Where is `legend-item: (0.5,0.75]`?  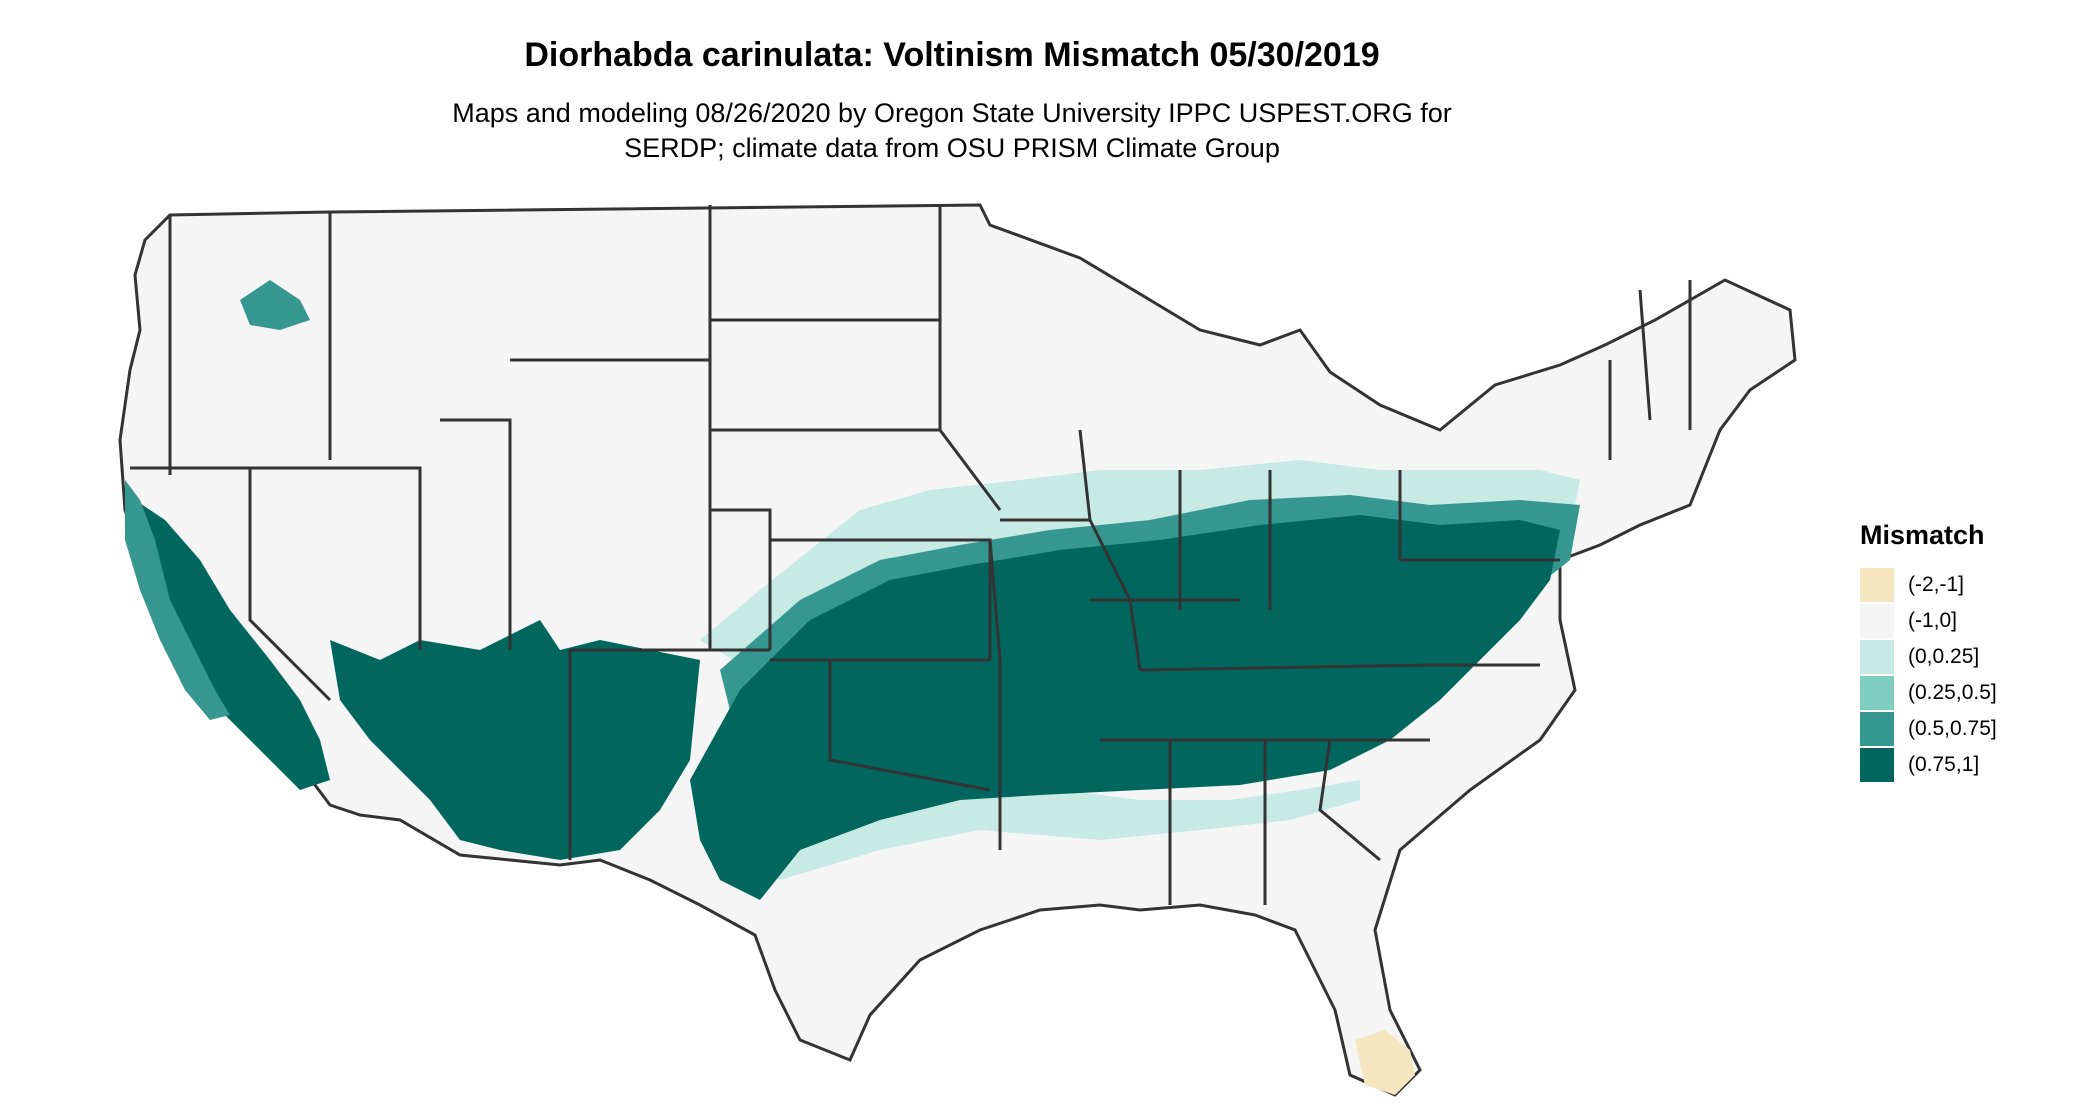 legend-item: (0.5,0.75] is located at coordinates (1928, 729).